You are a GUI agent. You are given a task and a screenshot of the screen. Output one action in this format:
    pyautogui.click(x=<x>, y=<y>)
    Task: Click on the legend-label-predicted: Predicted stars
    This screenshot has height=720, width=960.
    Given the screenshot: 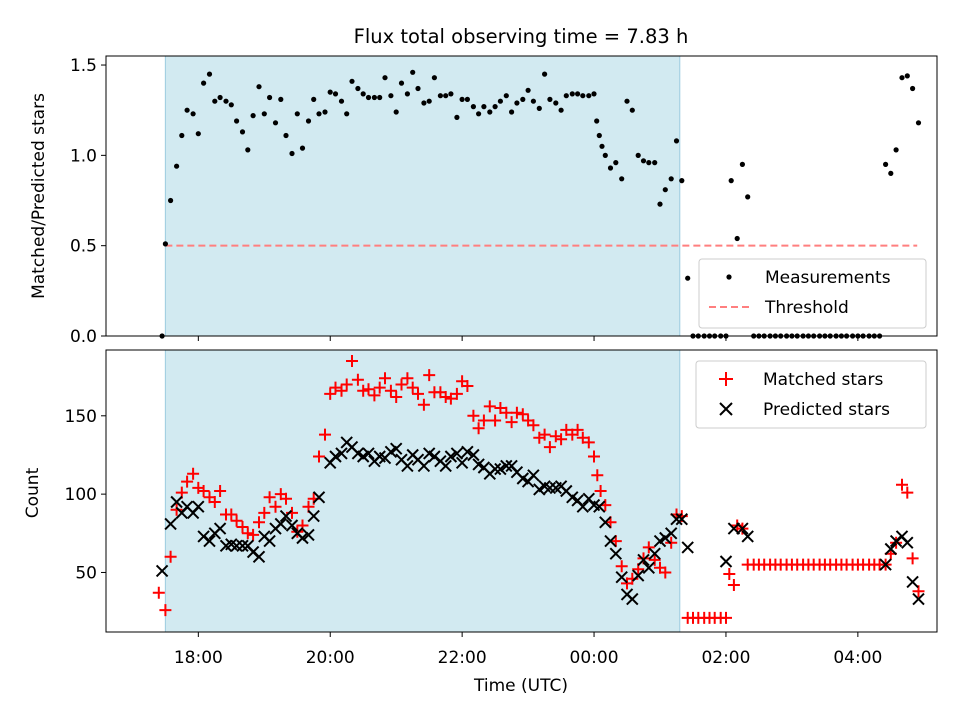 What is the action you would take?
    pyautogui.click(x=826, y=410)
    